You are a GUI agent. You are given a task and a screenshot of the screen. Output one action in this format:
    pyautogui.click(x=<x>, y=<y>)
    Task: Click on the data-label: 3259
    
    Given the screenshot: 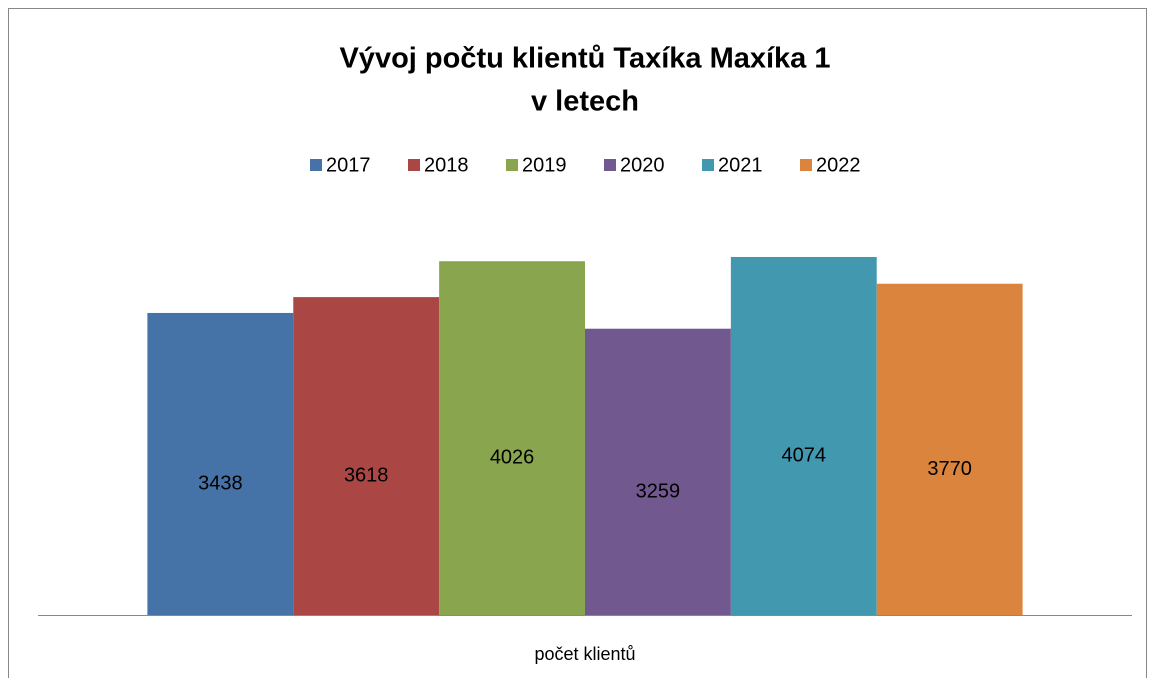 What is the action you would take?
    pyautogui.click(x=658, y=491)
    